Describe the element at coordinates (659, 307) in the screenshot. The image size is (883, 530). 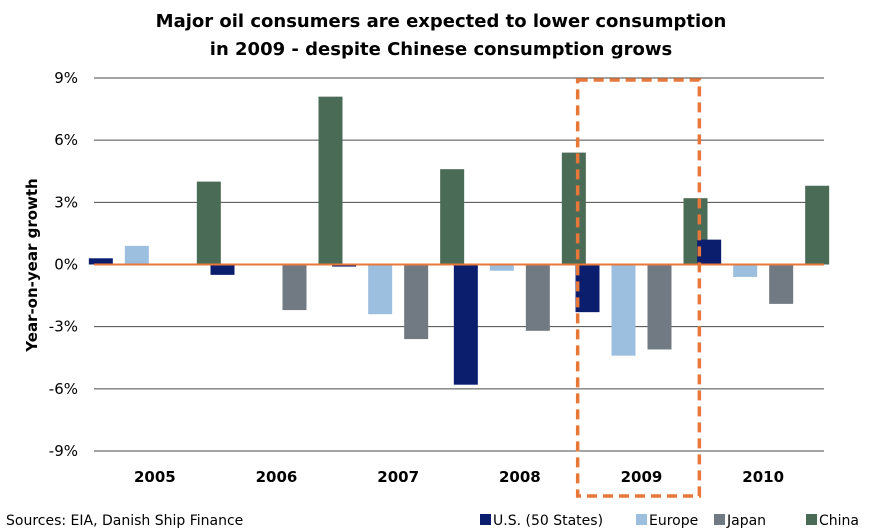
I see `bar-japan-2009` at that location.